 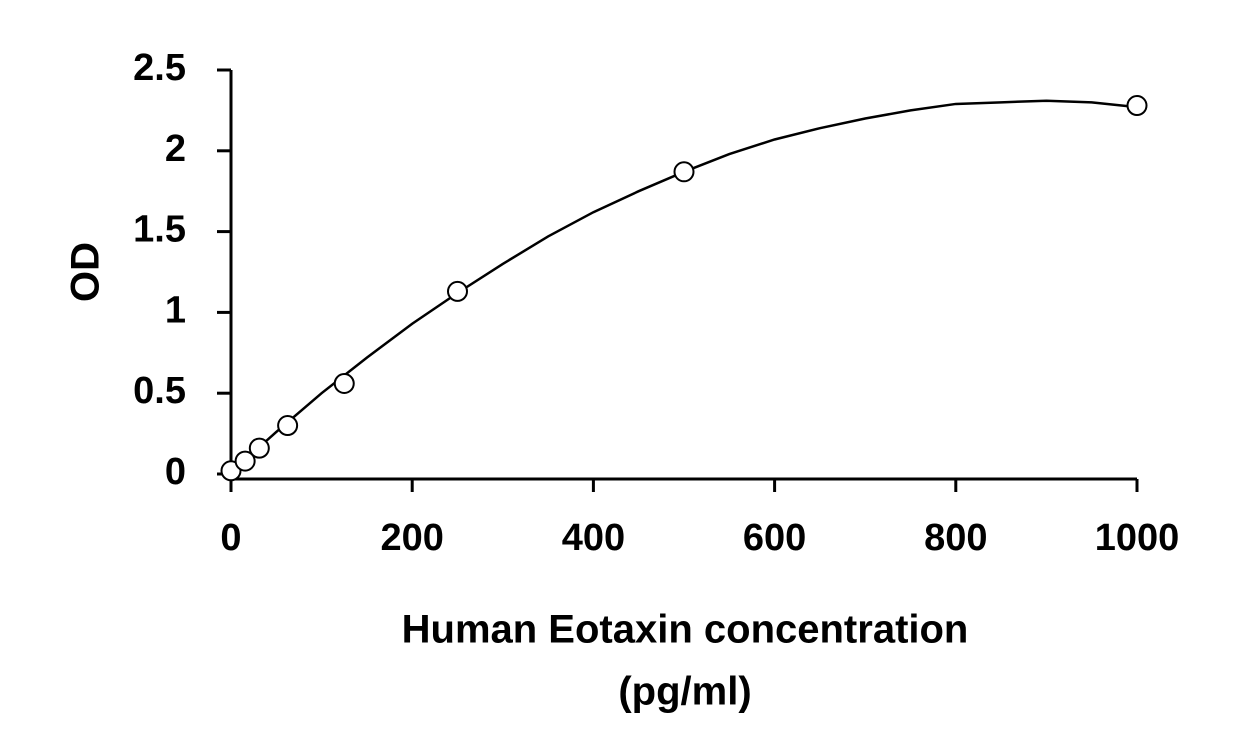 I want to click on y-tick-label: 1, so click(x=175, y=310).